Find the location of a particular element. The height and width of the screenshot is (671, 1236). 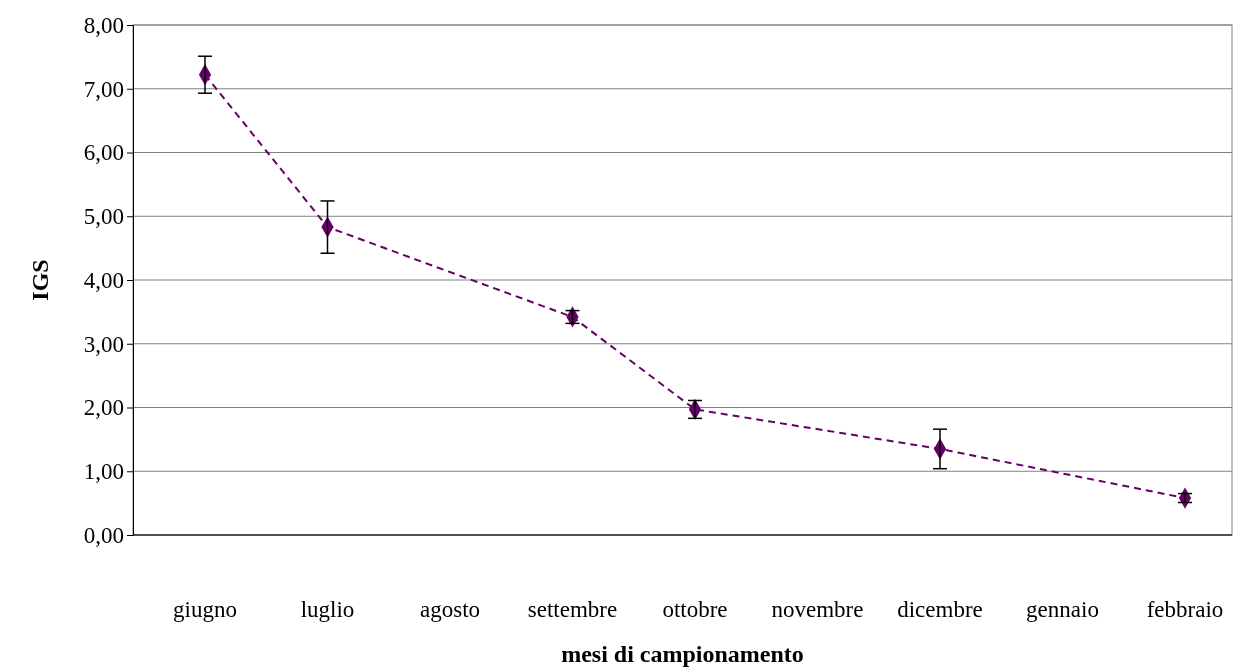

y-axis-title: IGS is located at coordinates (40, 280).